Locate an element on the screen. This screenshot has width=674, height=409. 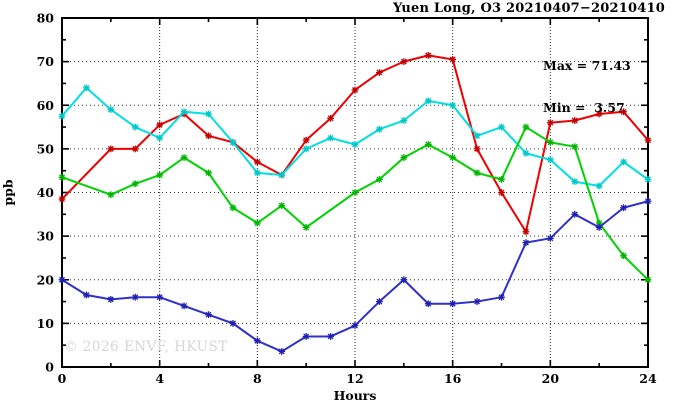
x-tick-label: 4 is located at coordinates (159, 378).